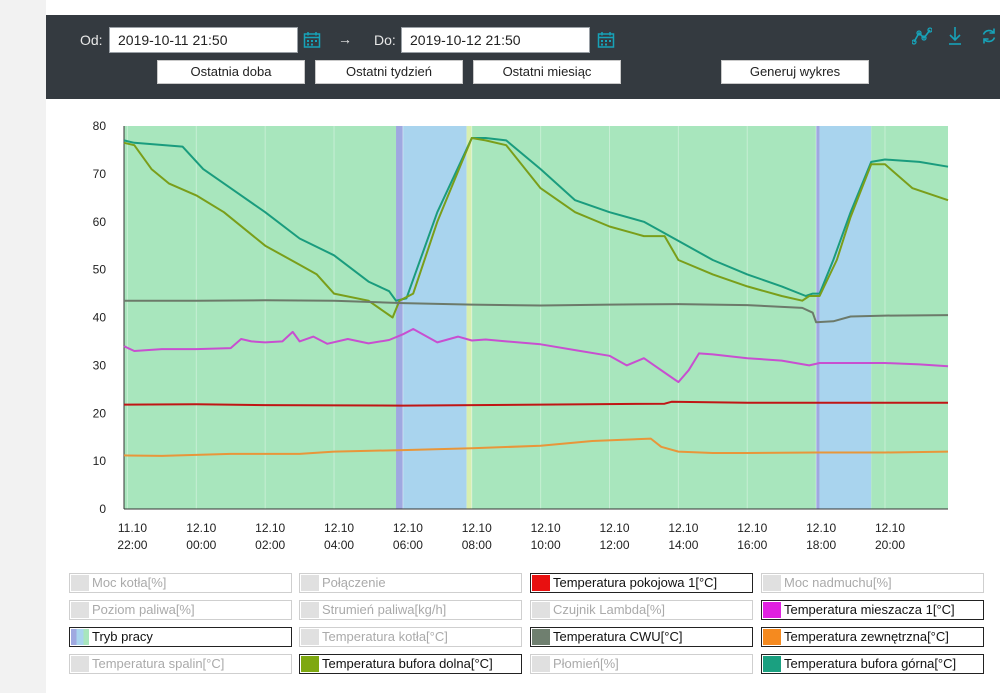  I want to click on y-tick-labels: 0 10 20 30 40 50 60 70 80, so click(100, 317).